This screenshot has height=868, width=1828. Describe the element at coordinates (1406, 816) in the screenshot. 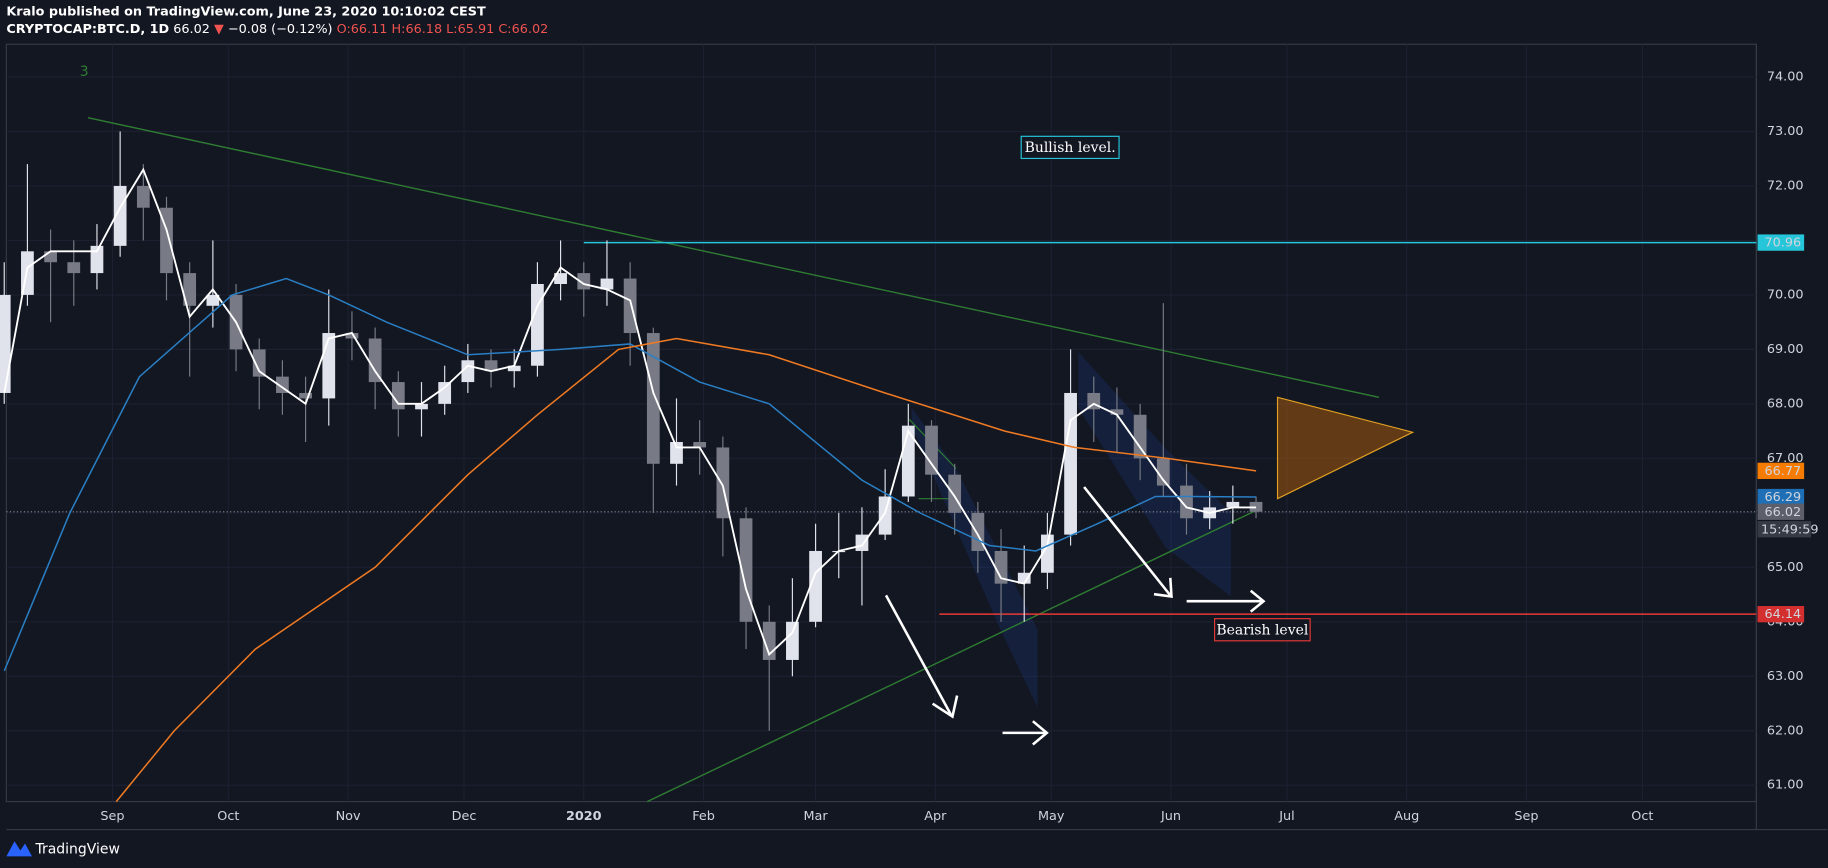

I see `x-tick-label: Aug` at that location.